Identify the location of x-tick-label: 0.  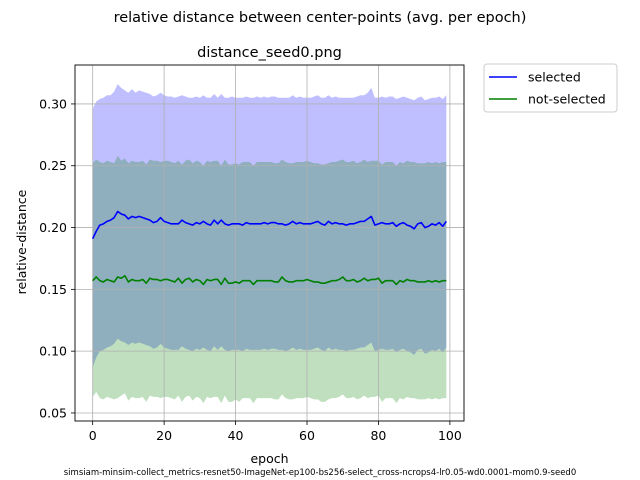
(93, 435).